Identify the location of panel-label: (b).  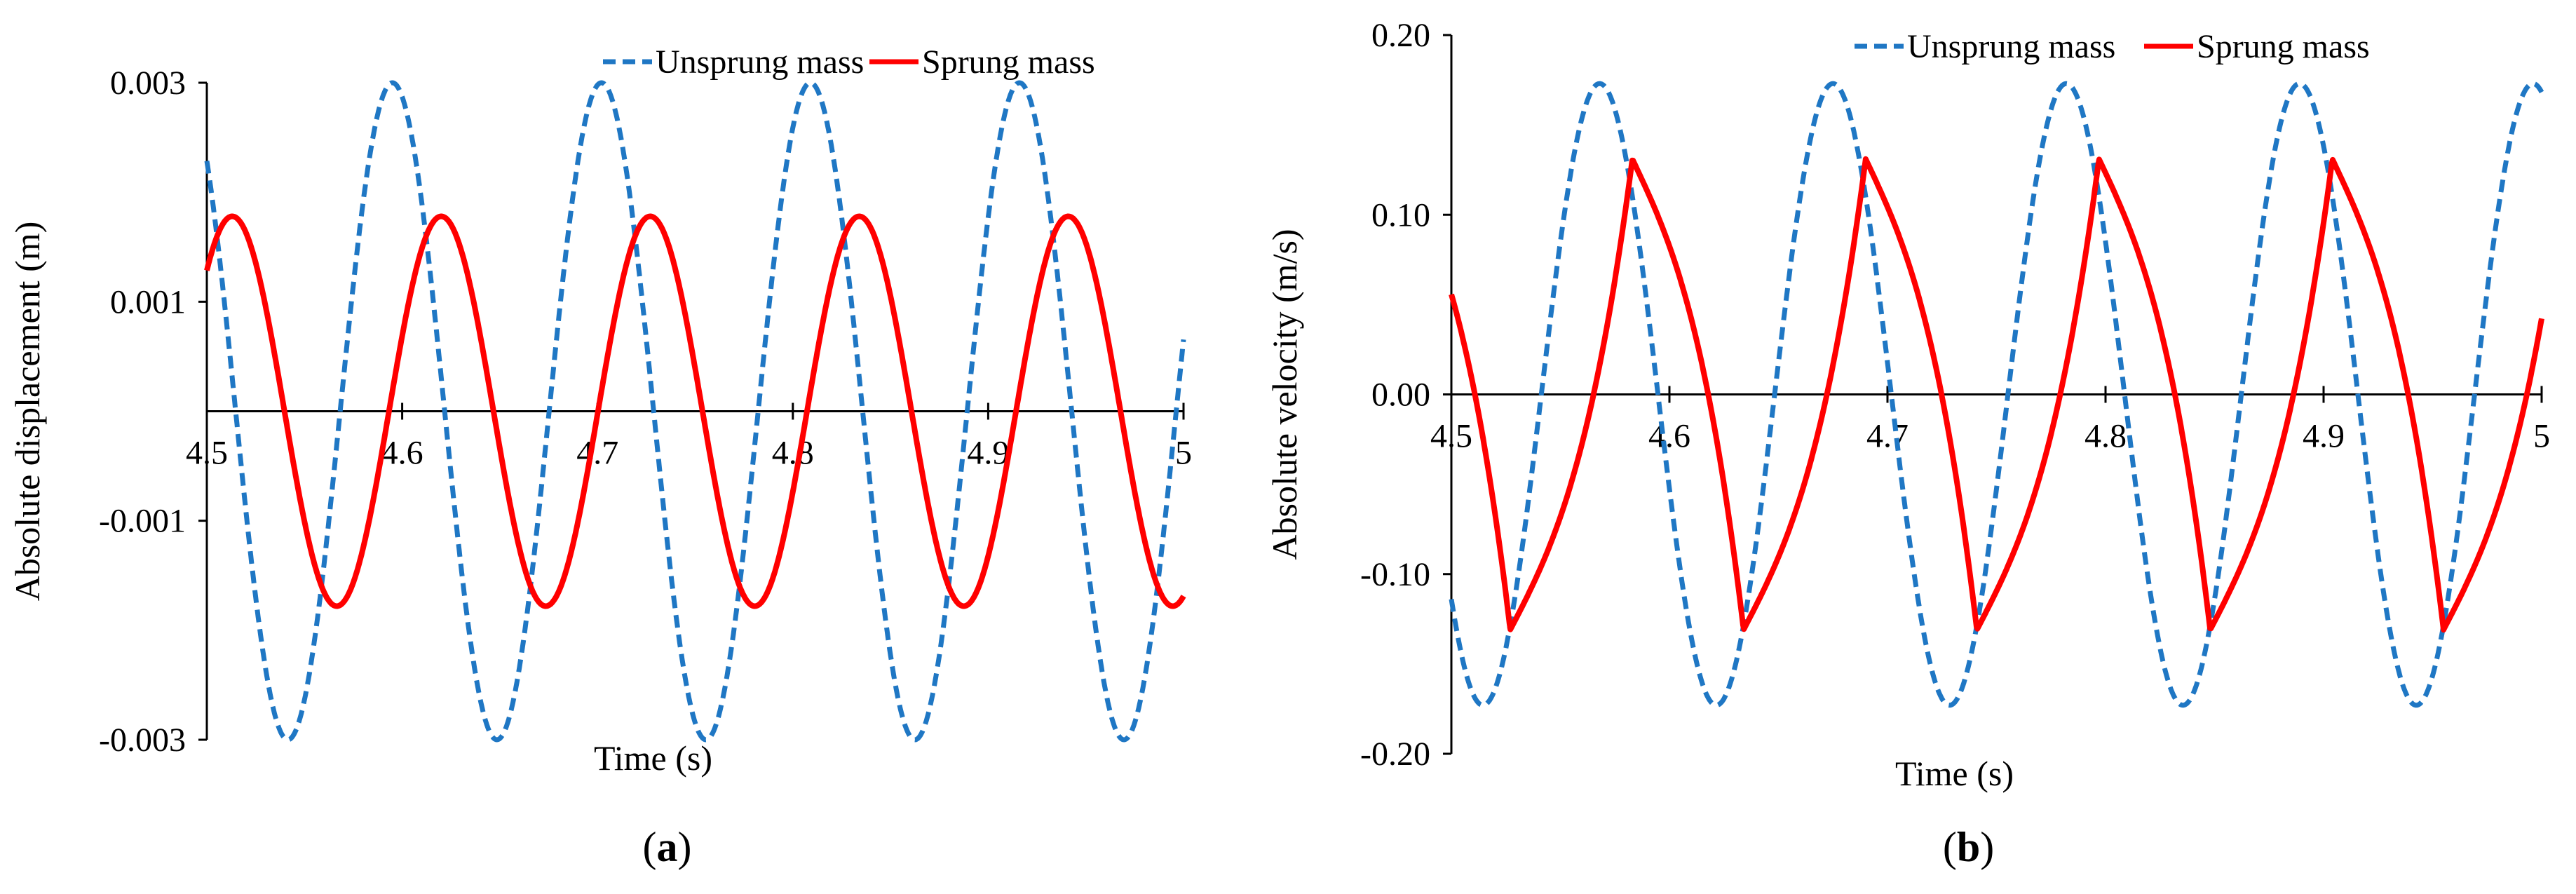
(1968, 847).